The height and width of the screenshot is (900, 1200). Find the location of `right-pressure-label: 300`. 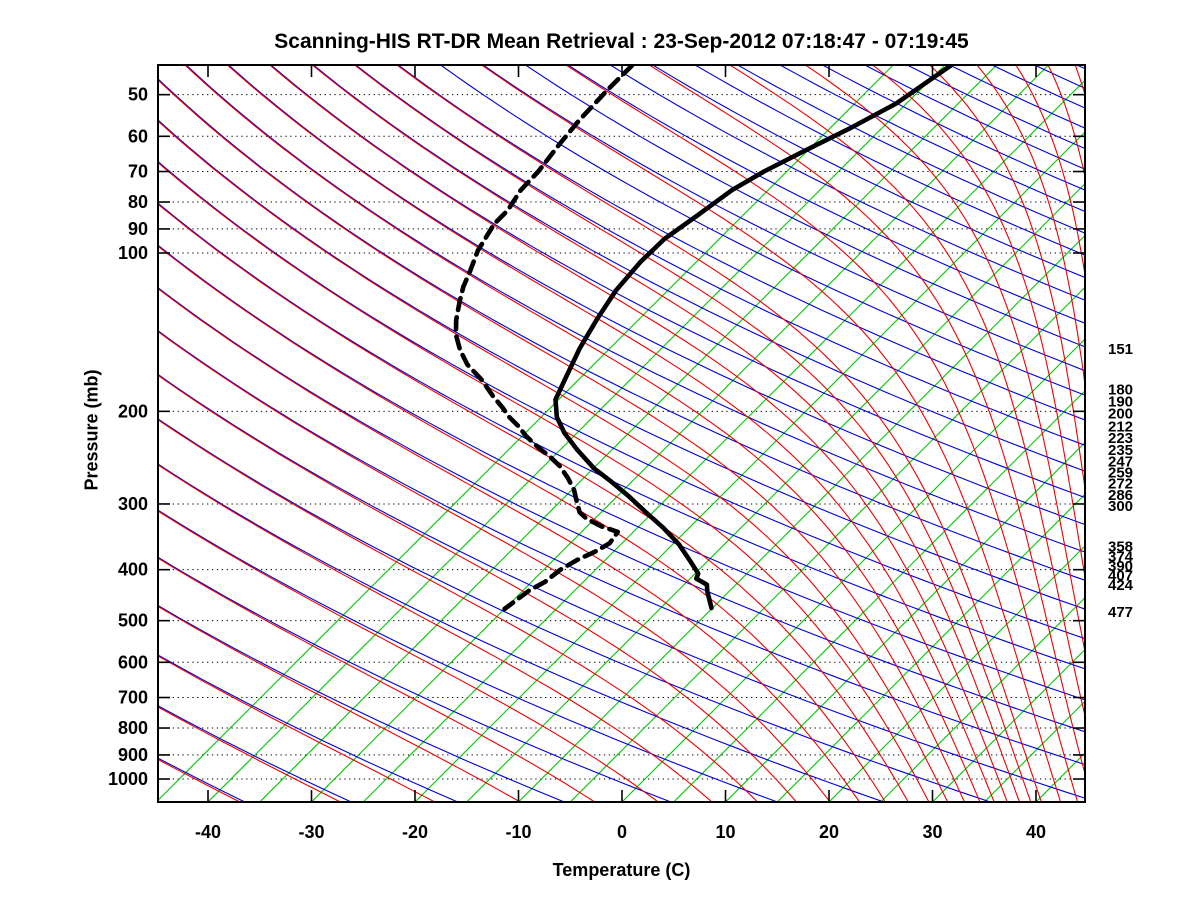

right-pressure-label: 300 is located at coordinates (1120, 506).